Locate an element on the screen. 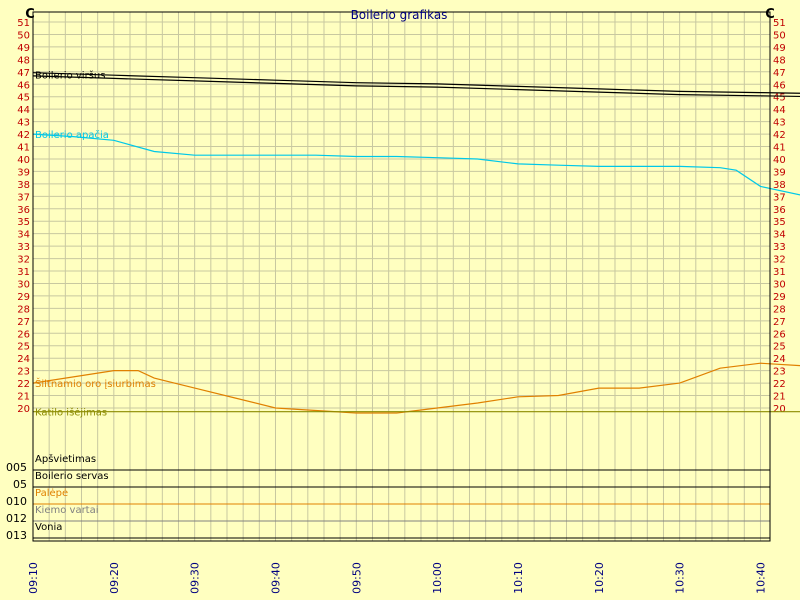 The width and height of the screenshot is (800, 600). y-tick-right: 21 is located at coordinates (779, 397).